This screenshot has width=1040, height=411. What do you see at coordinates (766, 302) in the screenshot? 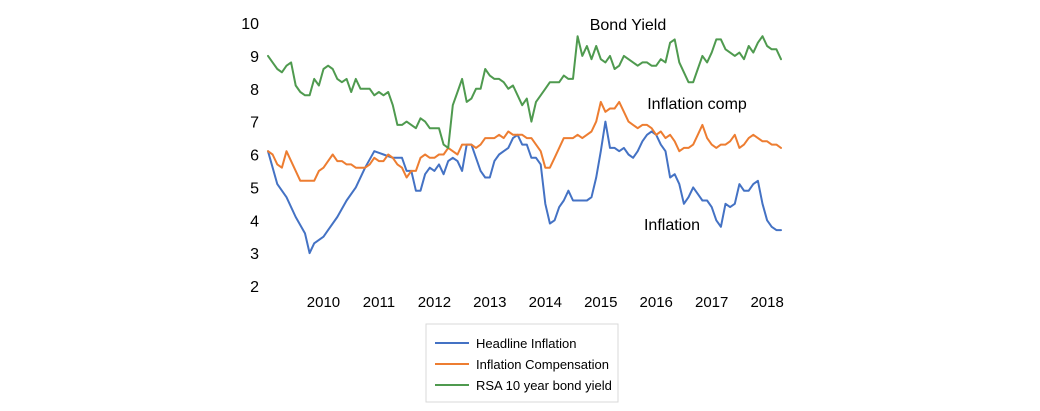
I see `x-tick-label: 2018` at bounding box center [766, 302].